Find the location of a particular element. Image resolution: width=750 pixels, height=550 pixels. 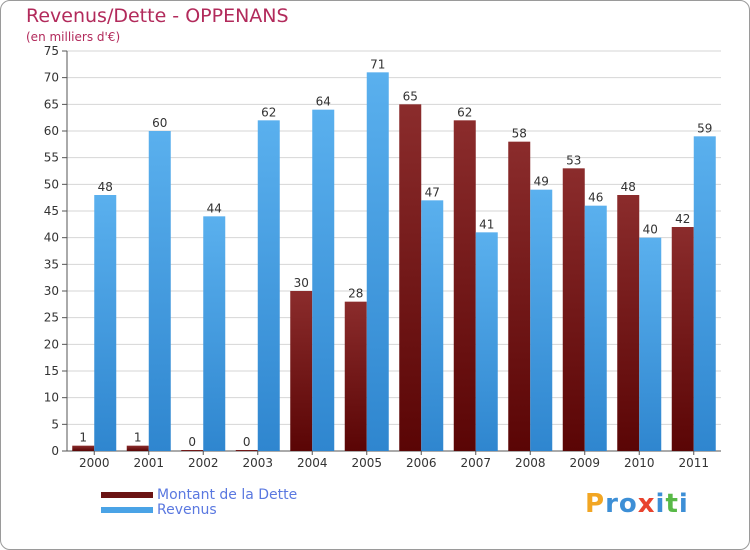

y-tick-label: 55 is located at coordinates (51, 158).